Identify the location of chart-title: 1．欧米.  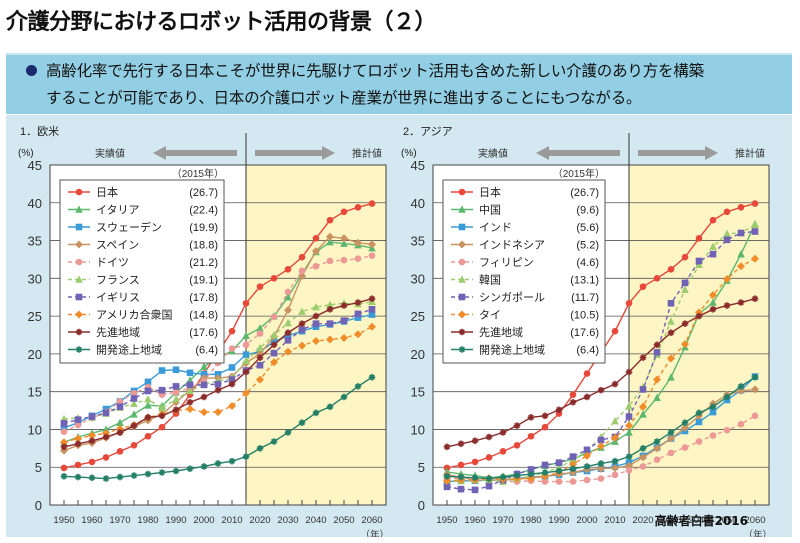
(39, 131).